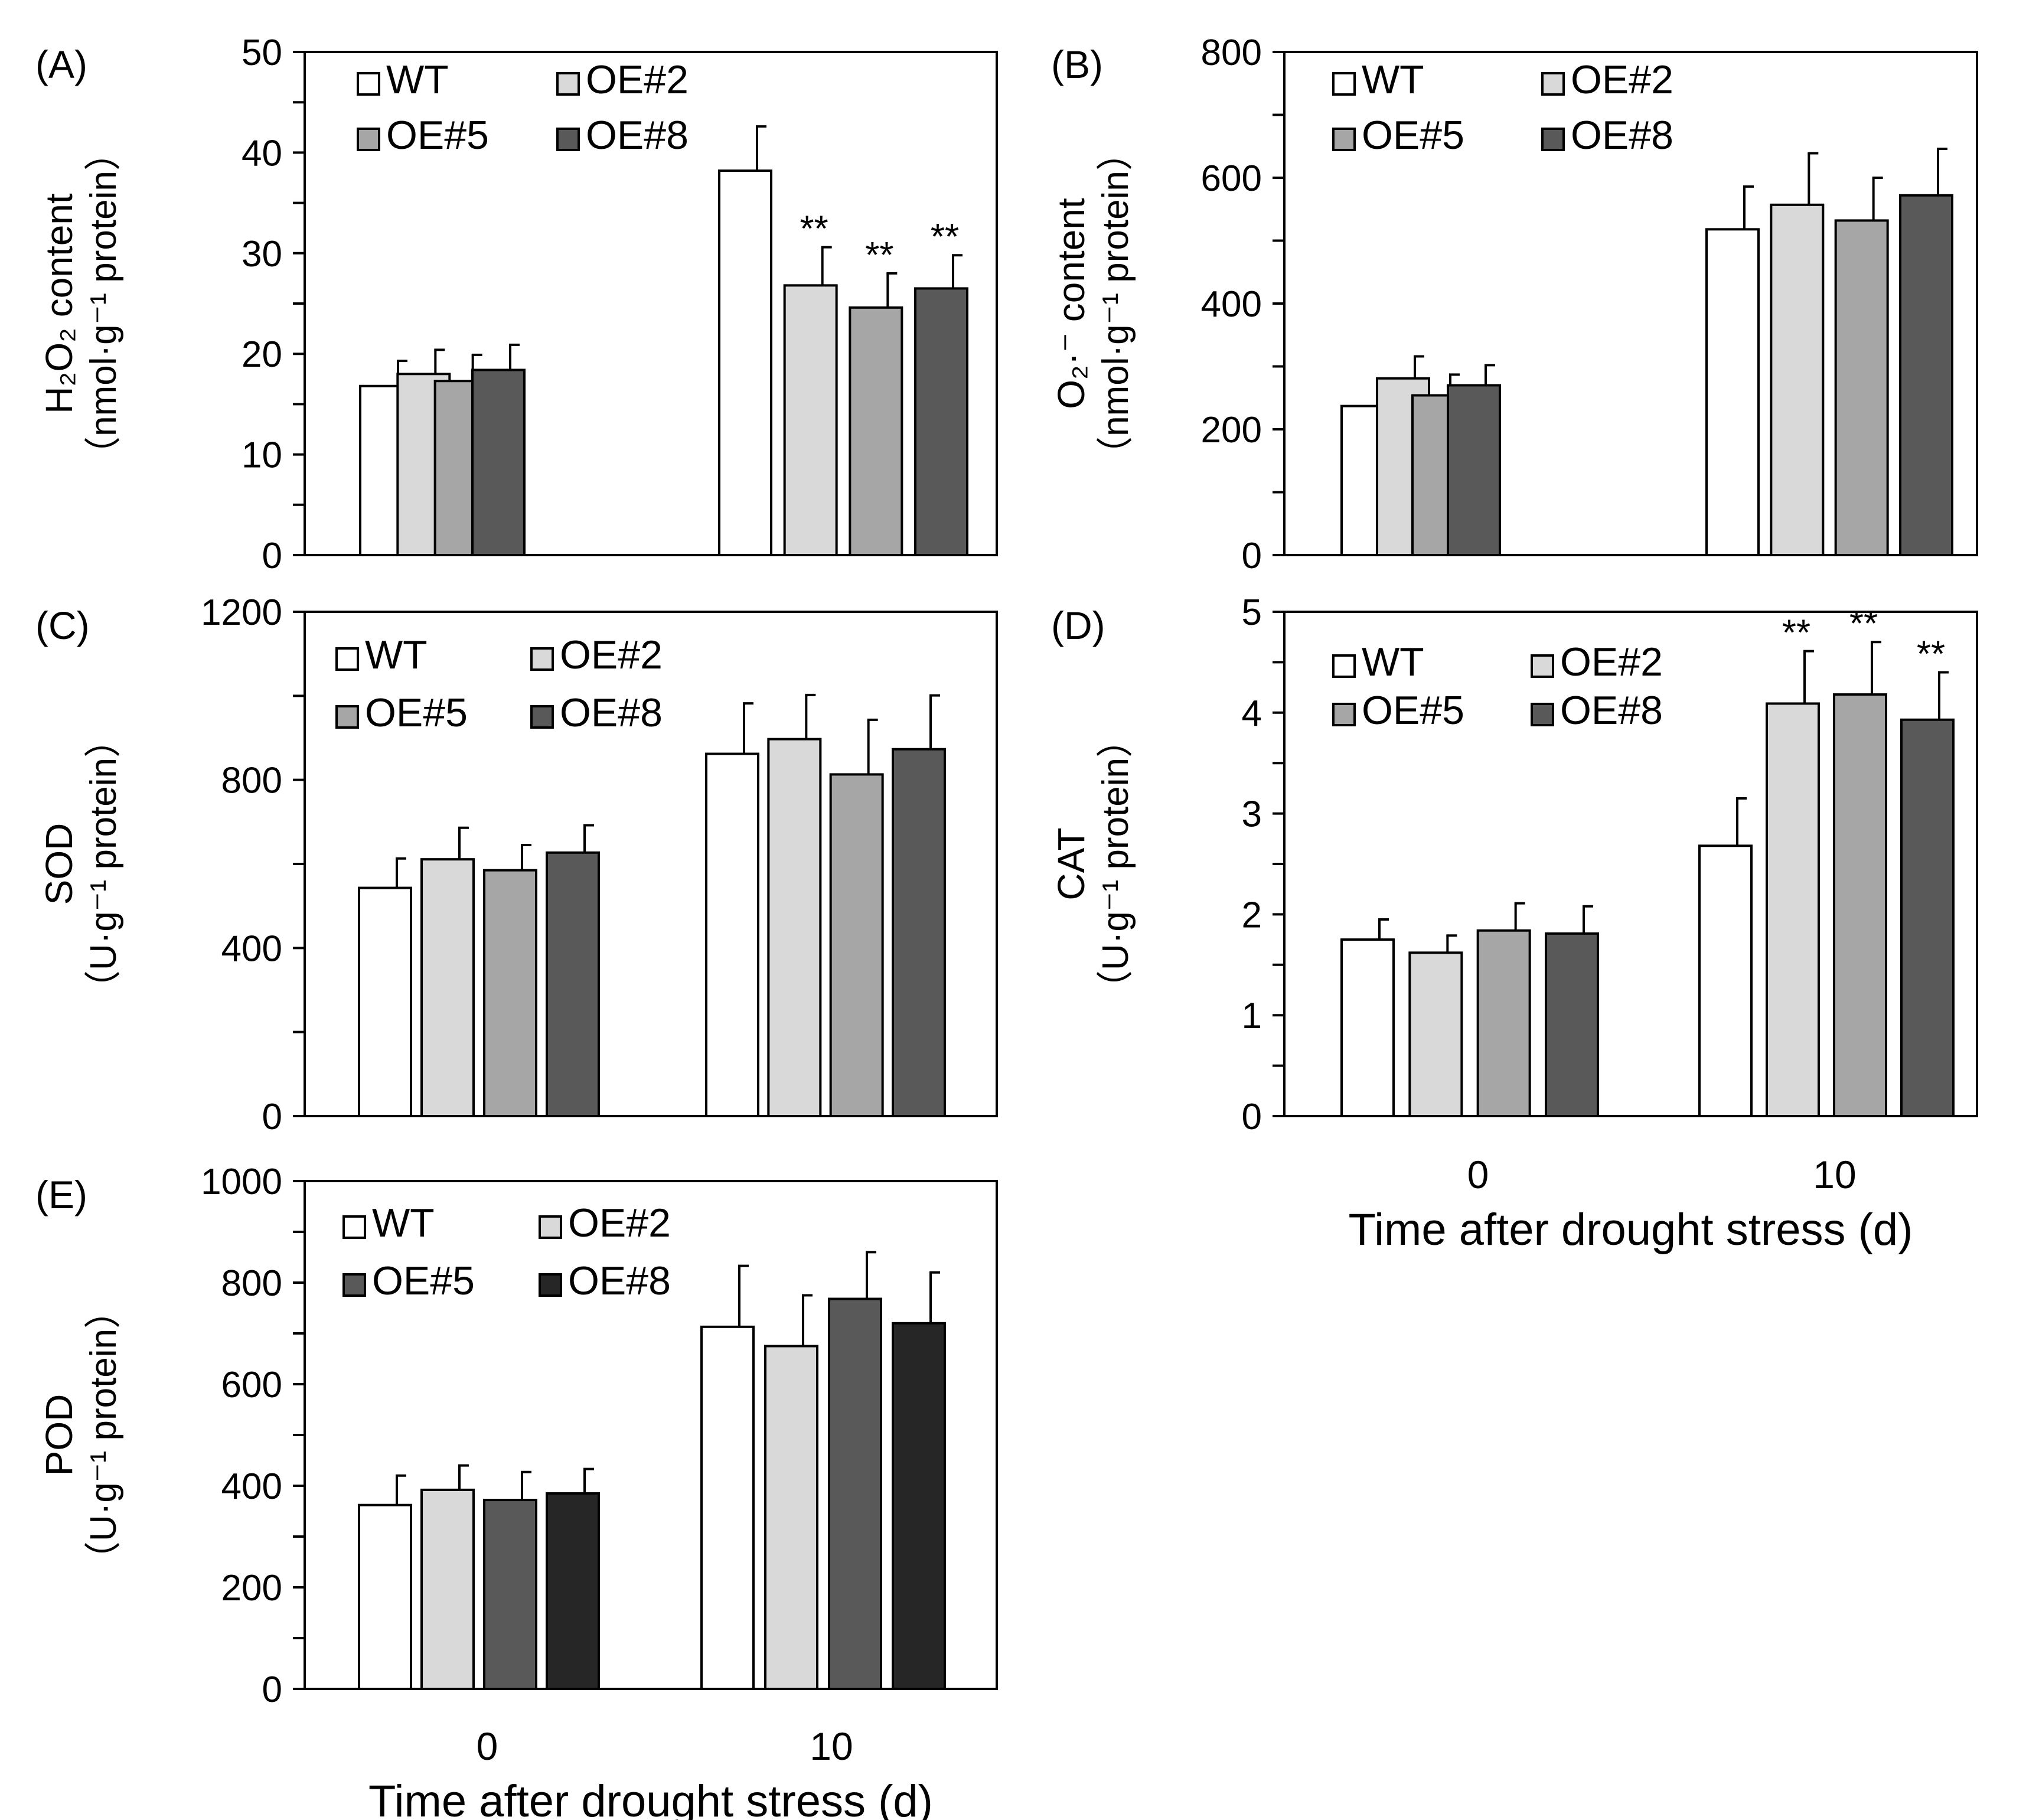 The height and width of the screenshot is (1820, 2026). I want to click on panel-b-y-tick-label: 200, so click(1232, 430).